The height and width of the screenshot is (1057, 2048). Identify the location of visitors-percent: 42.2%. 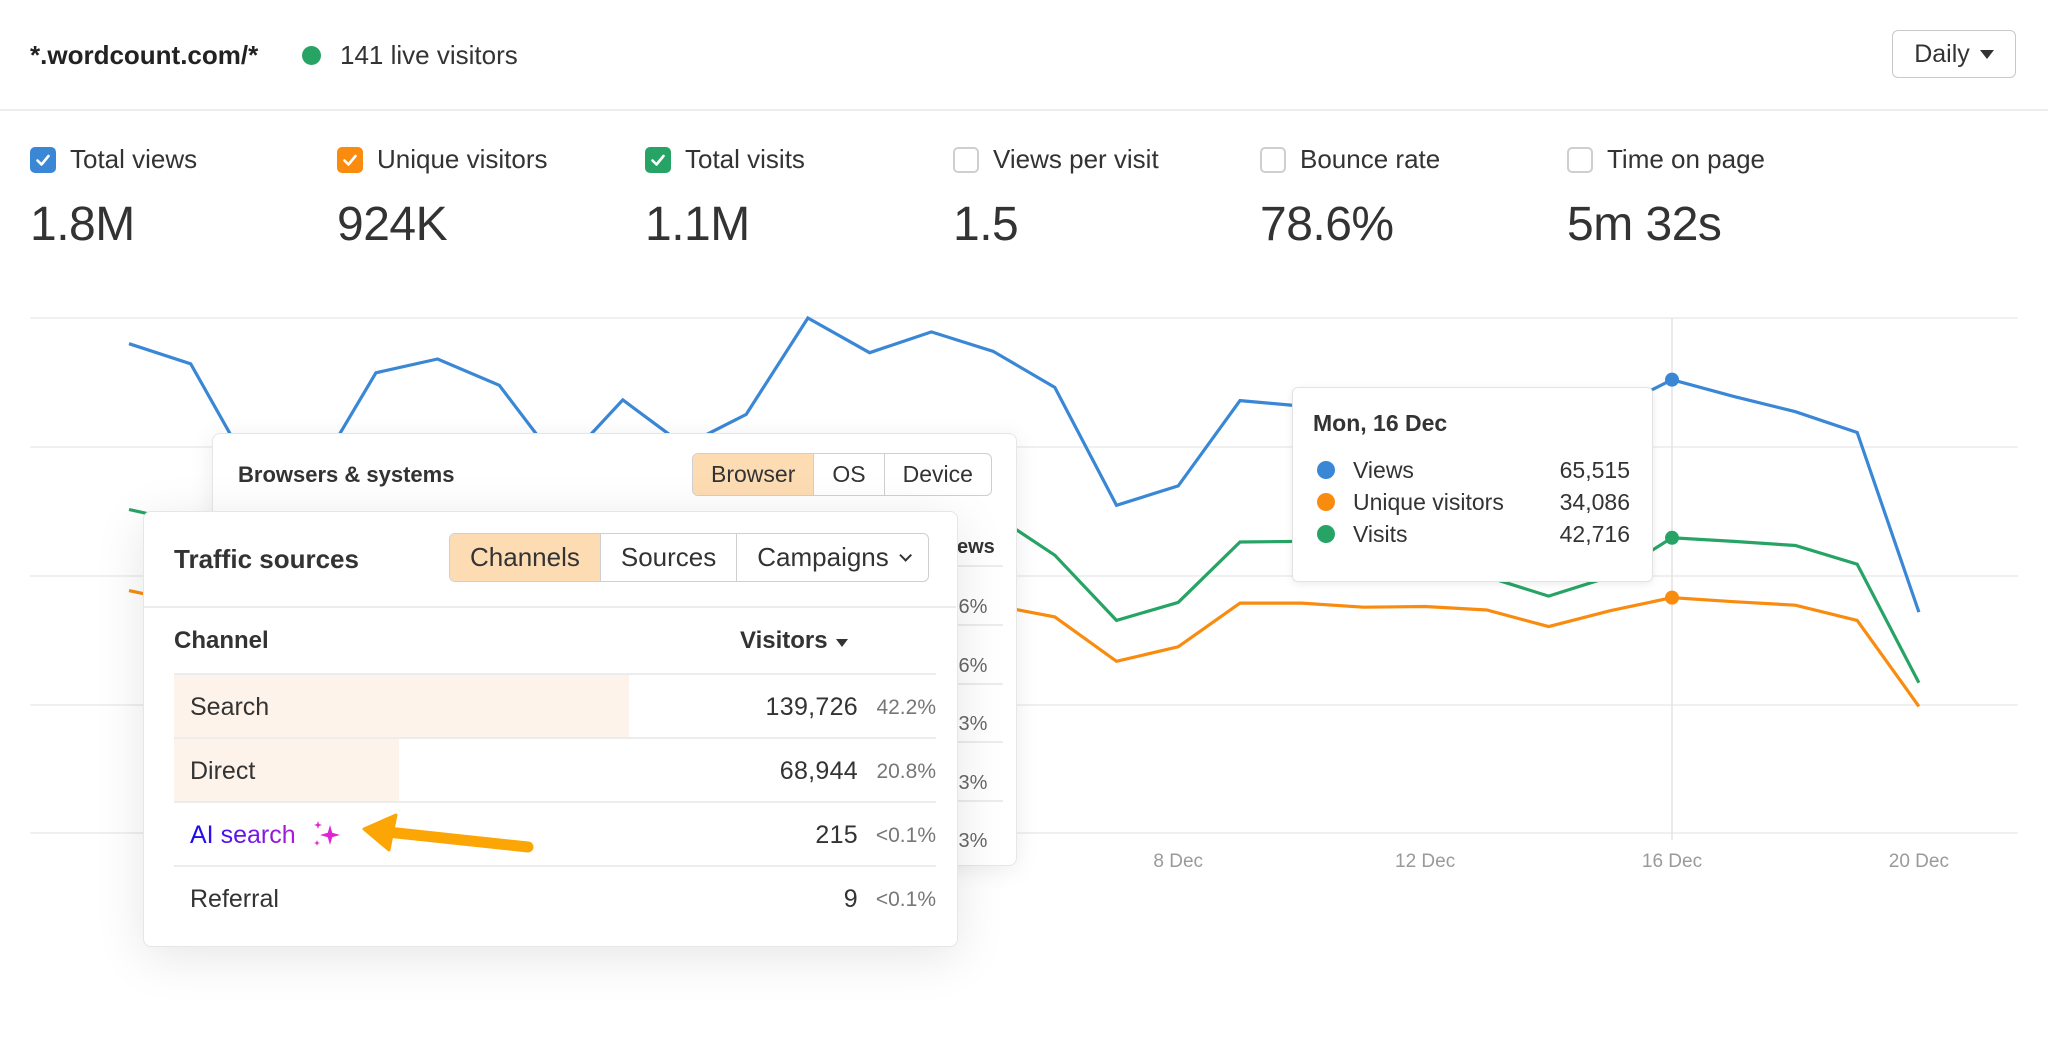
(906, 707).